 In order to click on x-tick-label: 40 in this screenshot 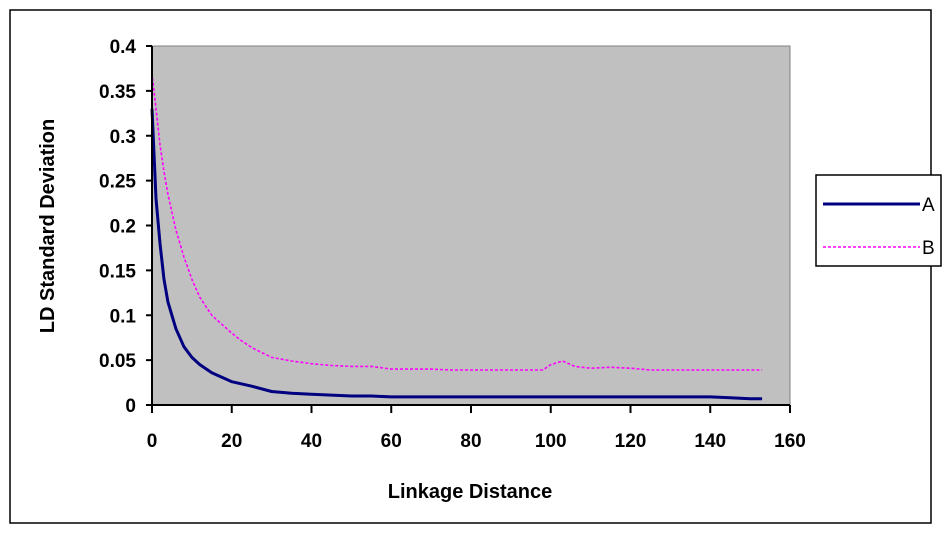, I will do `click(311, 441)`.